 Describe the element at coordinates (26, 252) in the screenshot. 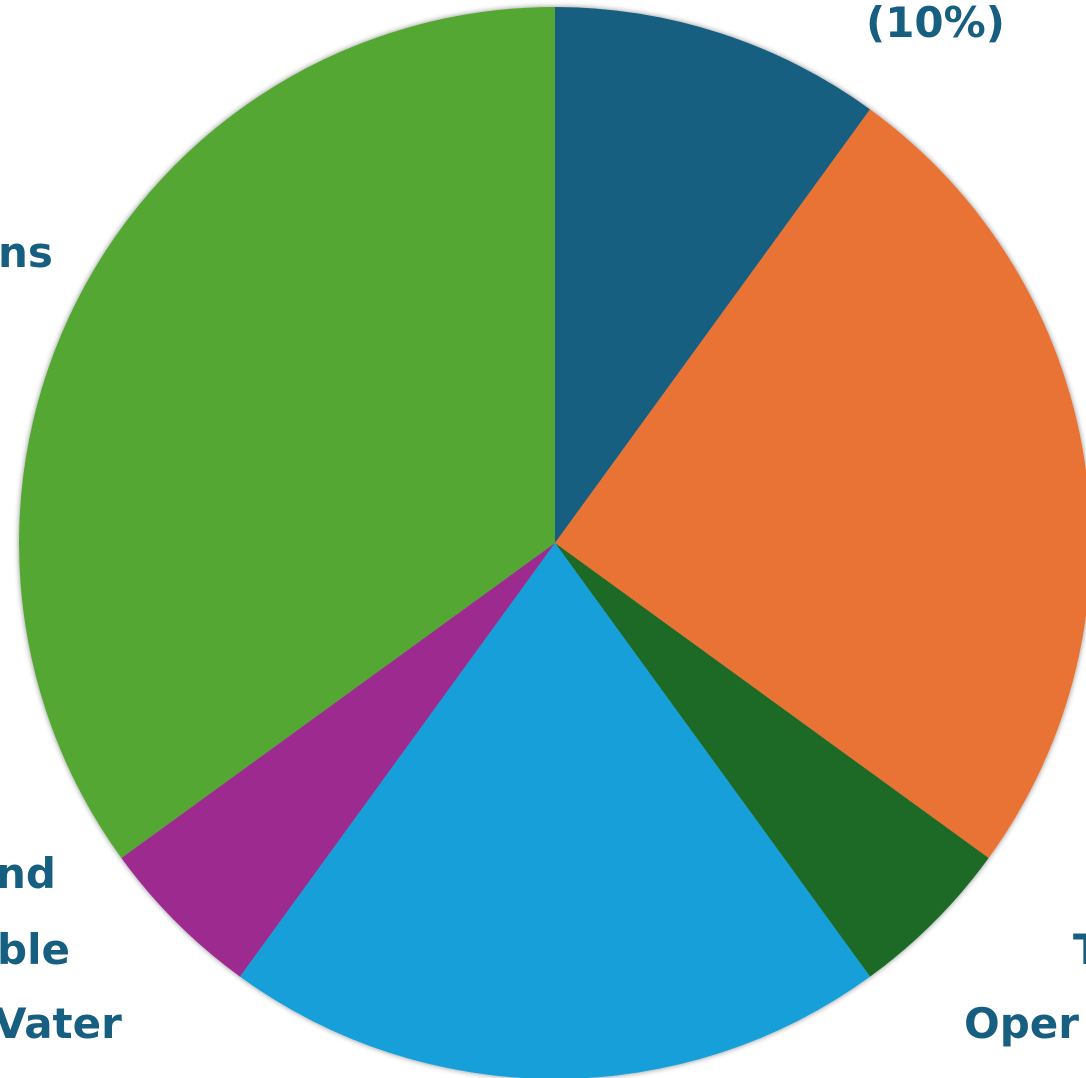

I see `slice-label-fragment-1: ns` at that location.